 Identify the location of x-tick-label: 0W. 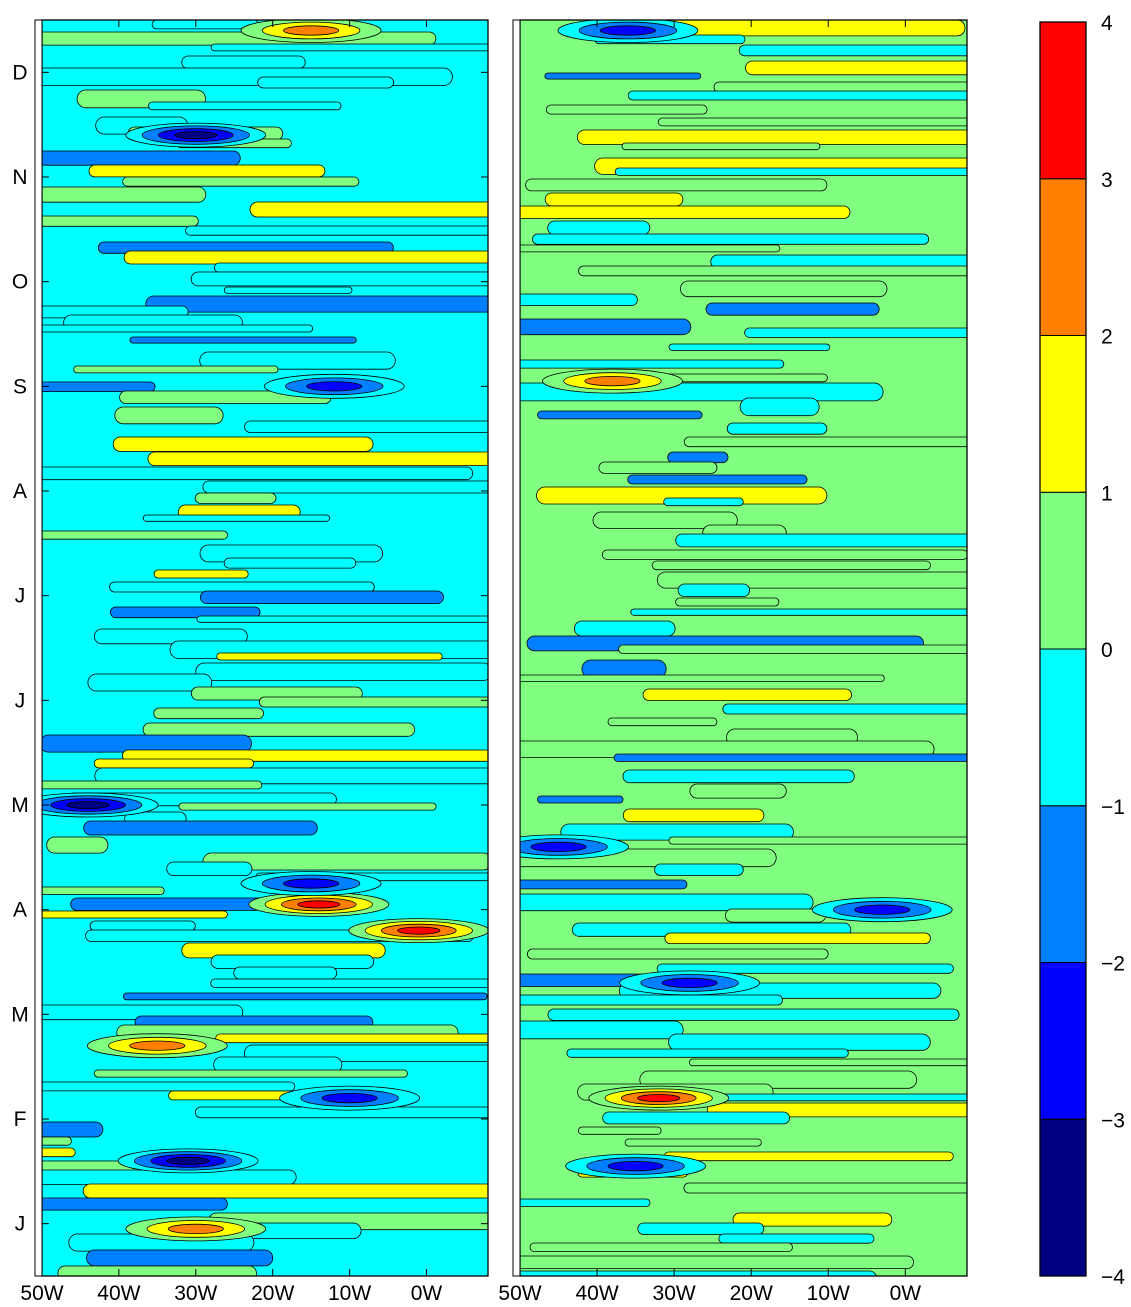
(427, 1293).